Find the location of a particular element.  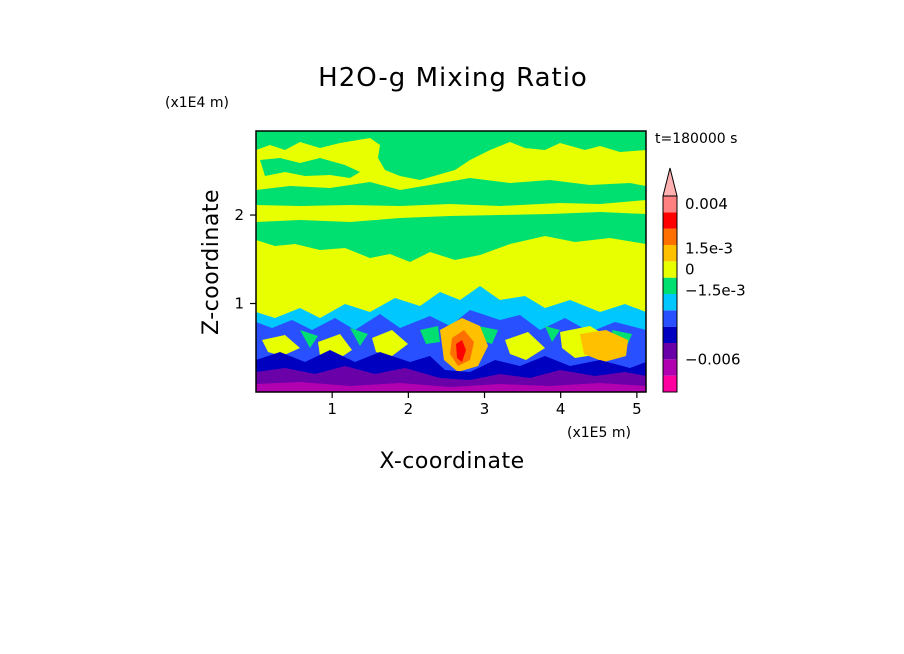

x-tick-label-3: 4 is located at coordinates (561, 409).